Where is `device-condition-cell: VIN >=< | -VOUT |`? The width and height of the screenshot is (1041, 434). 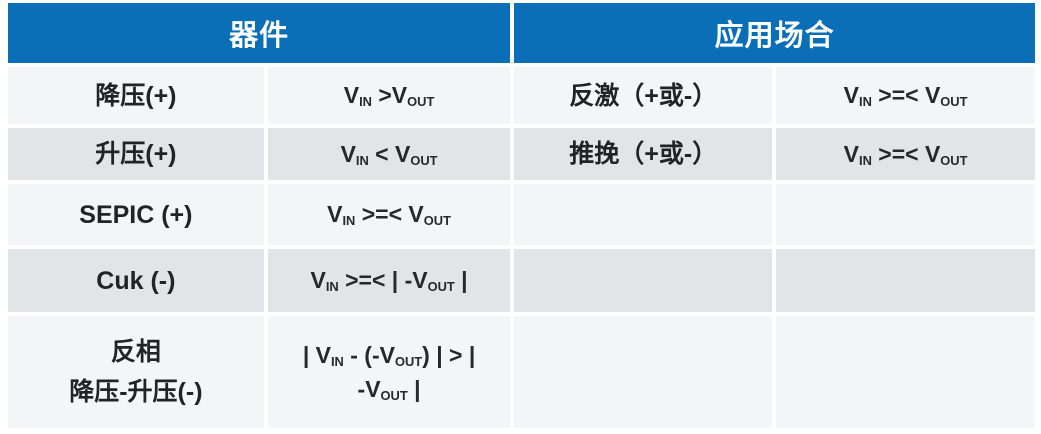 device-condition-cell: VIN >=< | -VOUT | is located at coordinates (389, 280).